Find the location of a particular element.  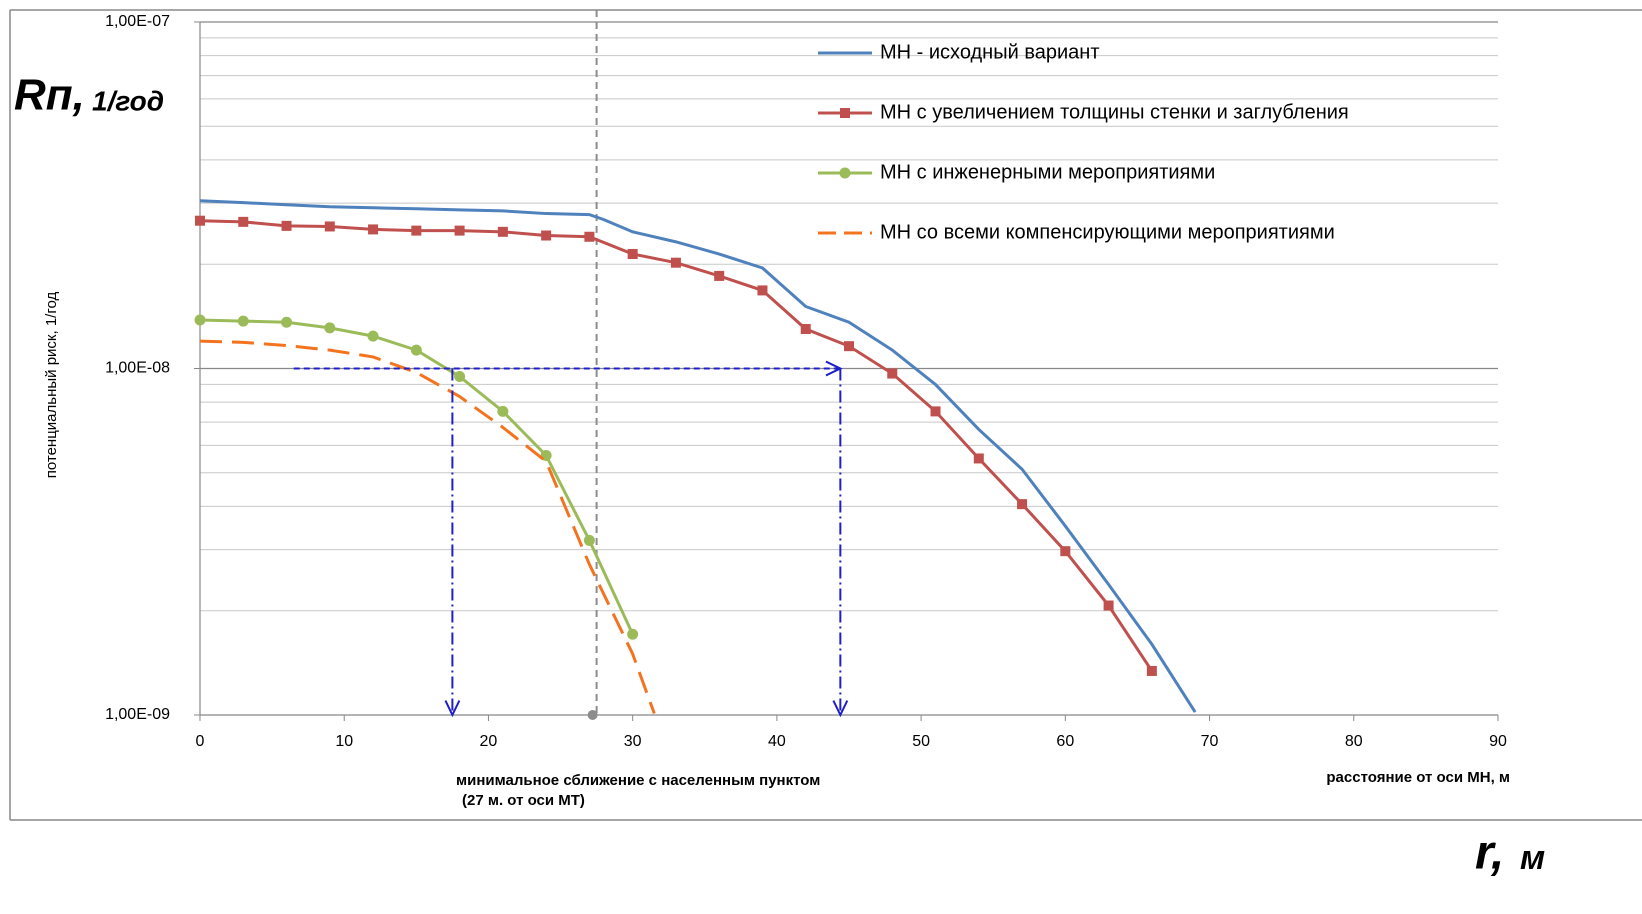

x-tick-label: 0 is located at coordinates (200, 741).